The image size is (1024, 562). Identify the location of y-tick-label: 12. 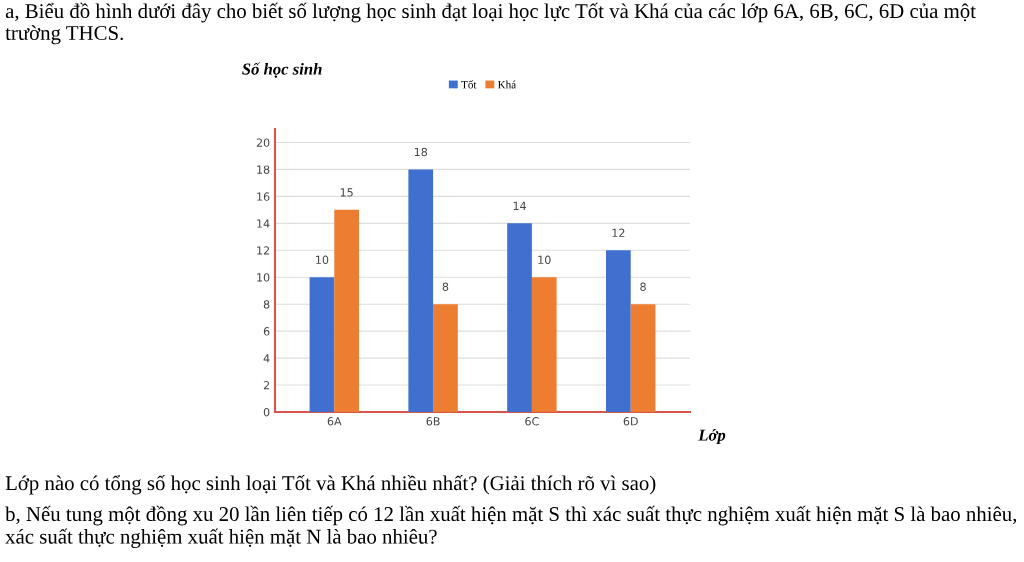
(263, 250).